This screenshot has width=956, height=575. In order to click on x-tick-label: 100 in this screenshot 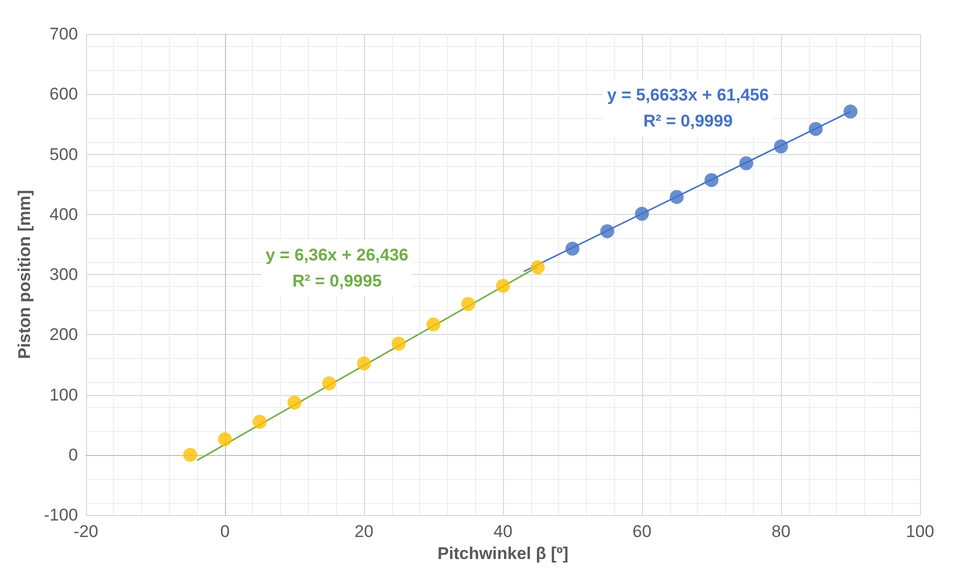, I will do `click(920, 531)`.